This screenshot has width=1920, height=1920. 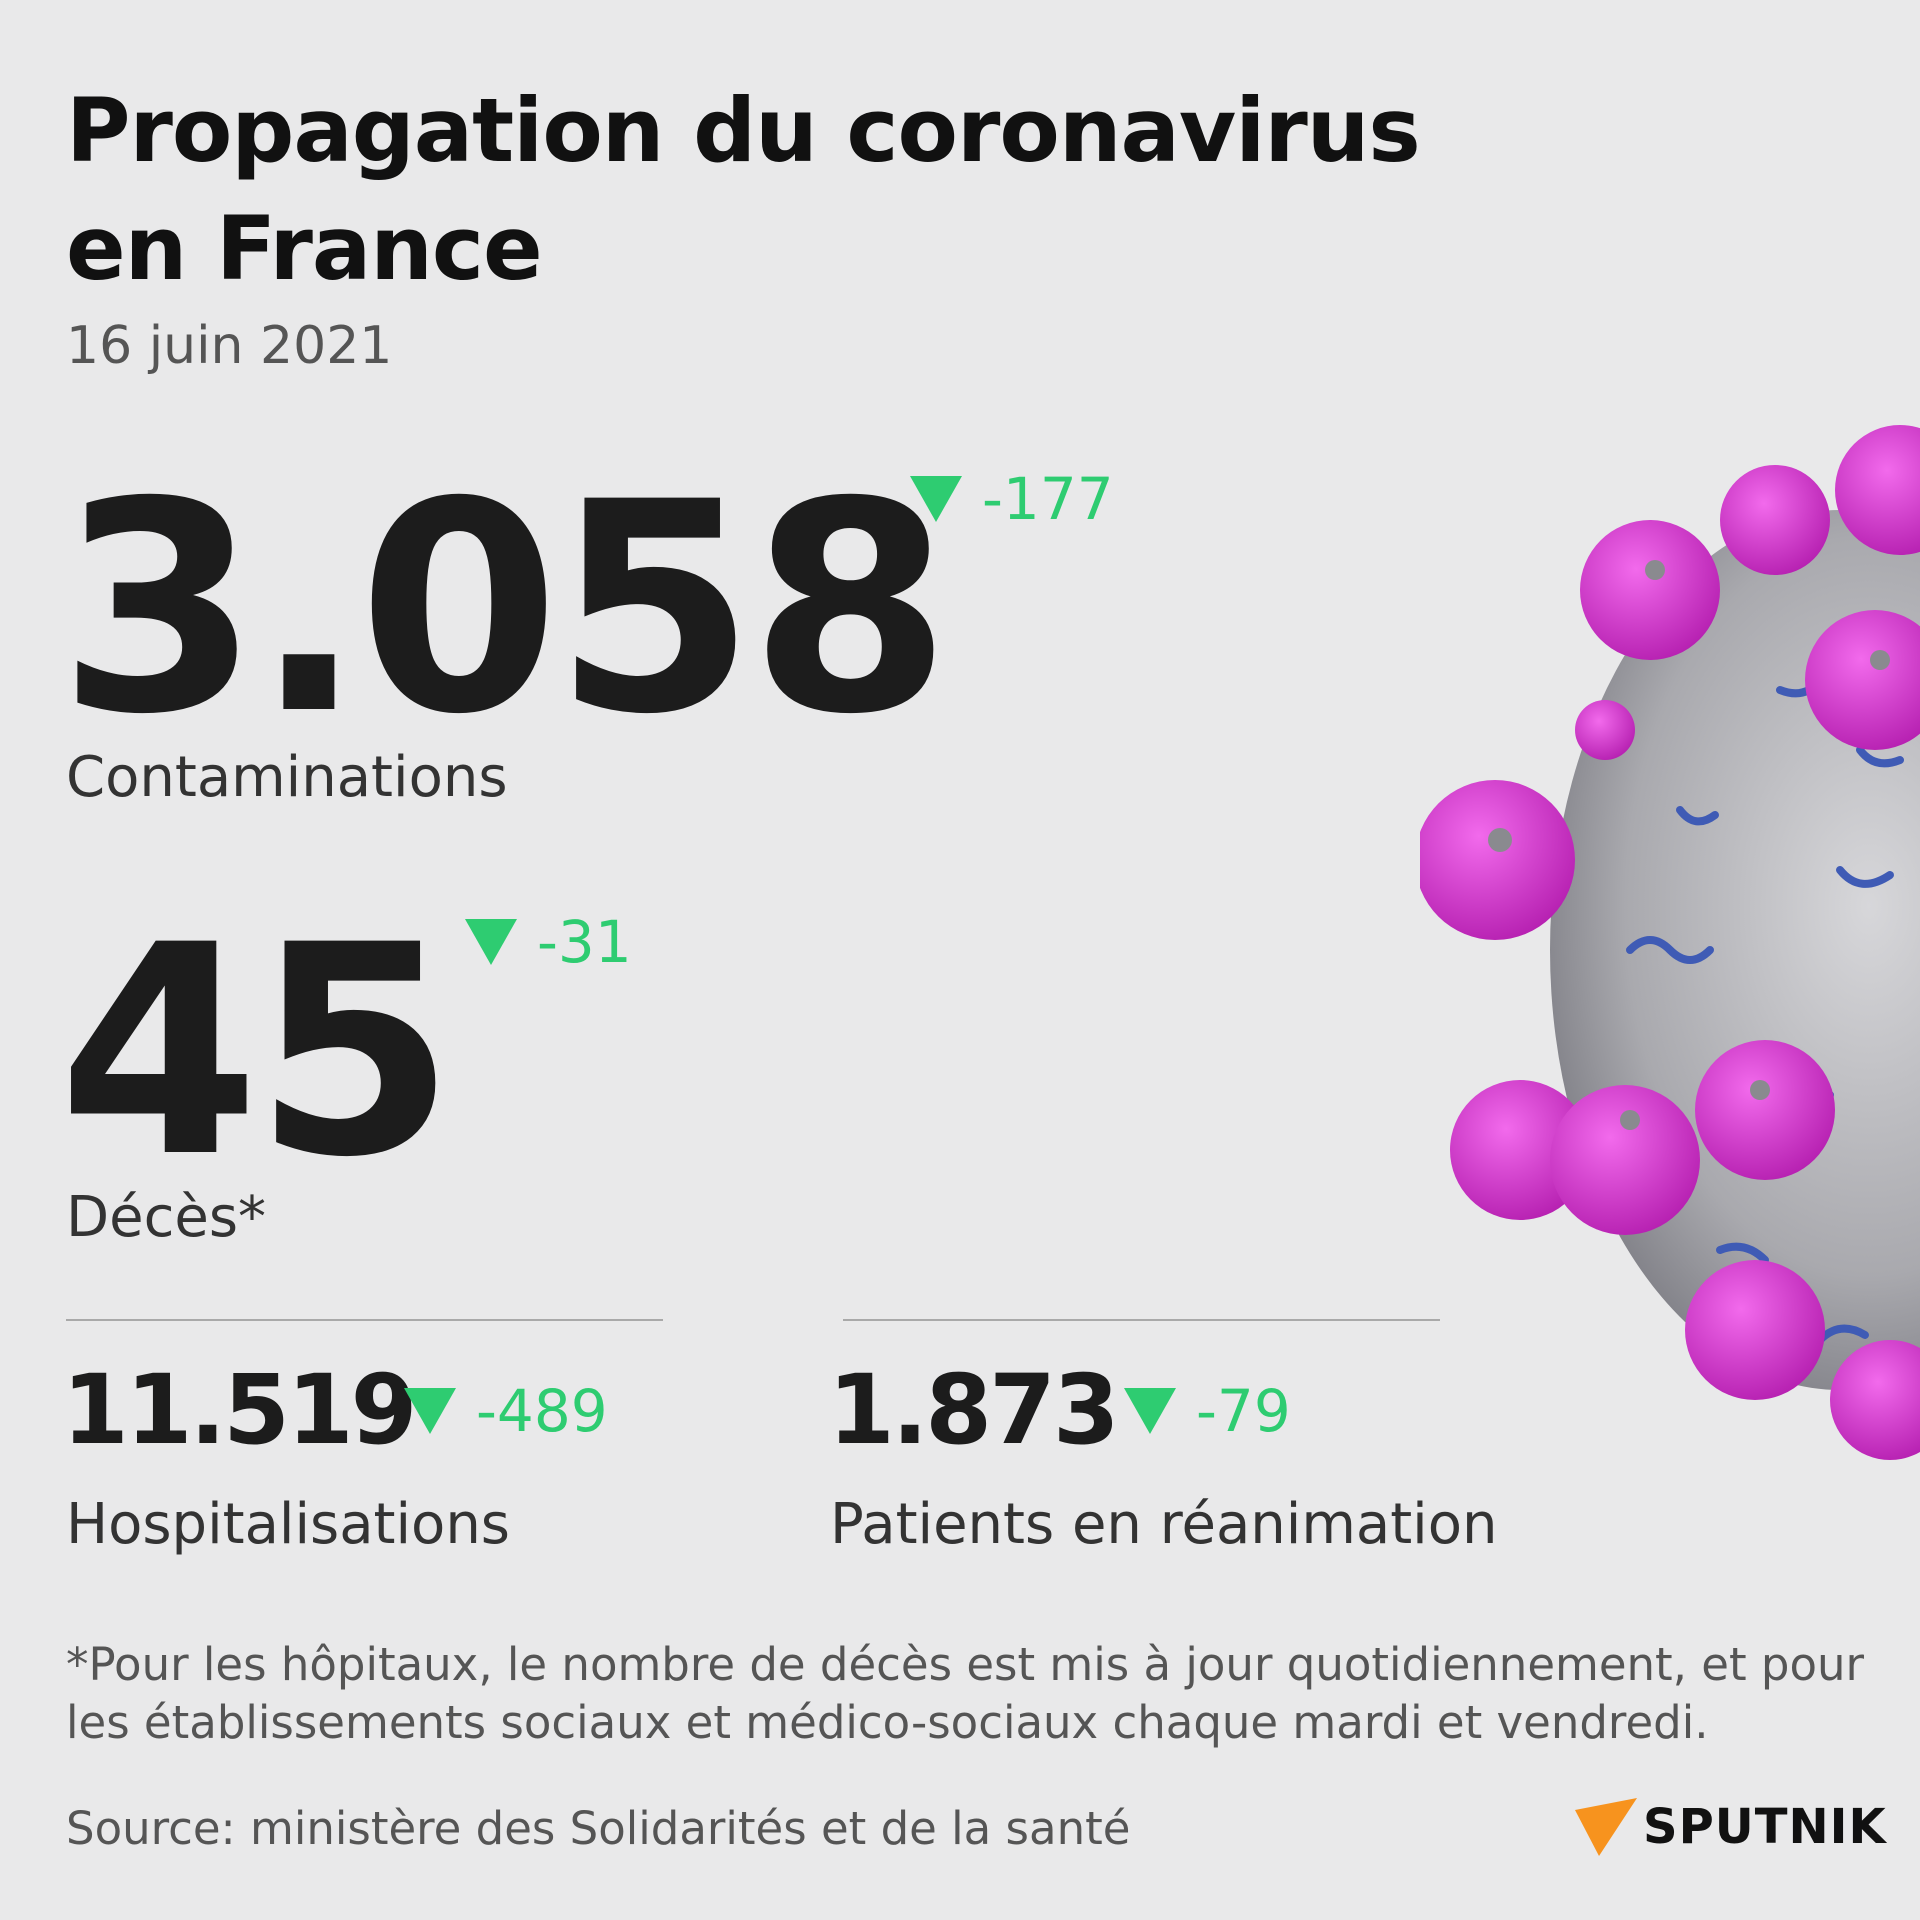 What do you see at coordinates (239, 1410) in the screenshot?
I see `hospitalisations-value: 11.519` at bounding box center [239, 1410].